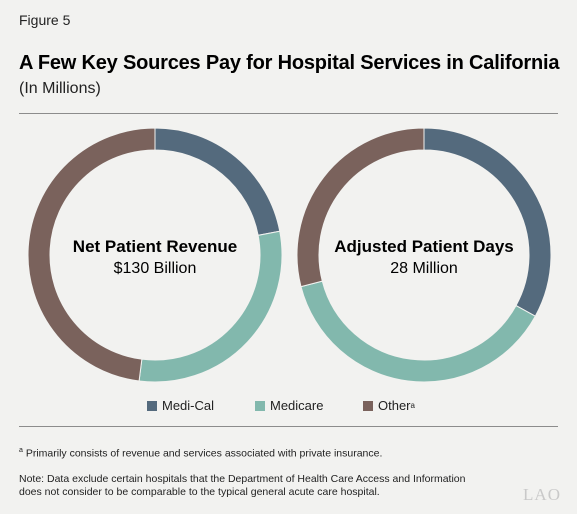 Image resolution: width=577 pixels, height=514 pixels. Describe the element at coordinates (21, 450) in the screenshot. I see `footnote-marker: a` at that location.